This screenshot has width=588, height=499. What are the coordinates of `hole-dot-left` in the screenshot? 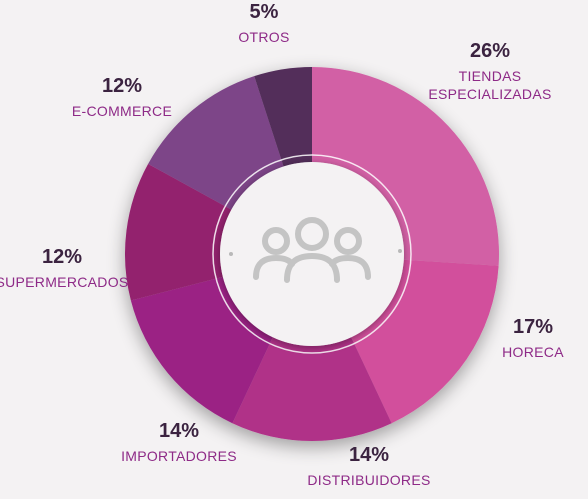 It's located at (231, 254).